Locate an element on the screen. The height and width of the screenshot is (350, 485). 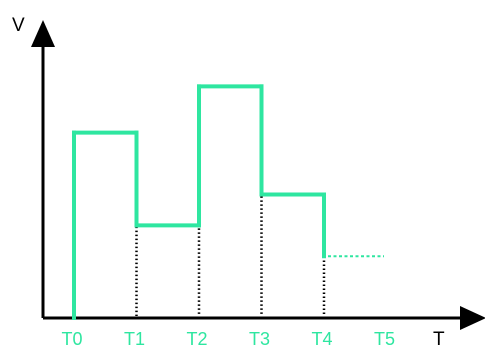
y-axis-label: V is located at coordinates (18, 25).